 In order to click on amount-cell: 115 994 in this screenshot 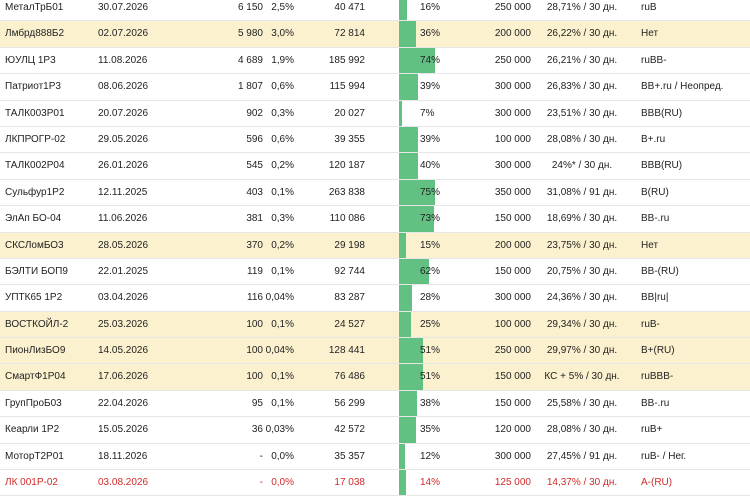, I will do `click(347, 87)`.